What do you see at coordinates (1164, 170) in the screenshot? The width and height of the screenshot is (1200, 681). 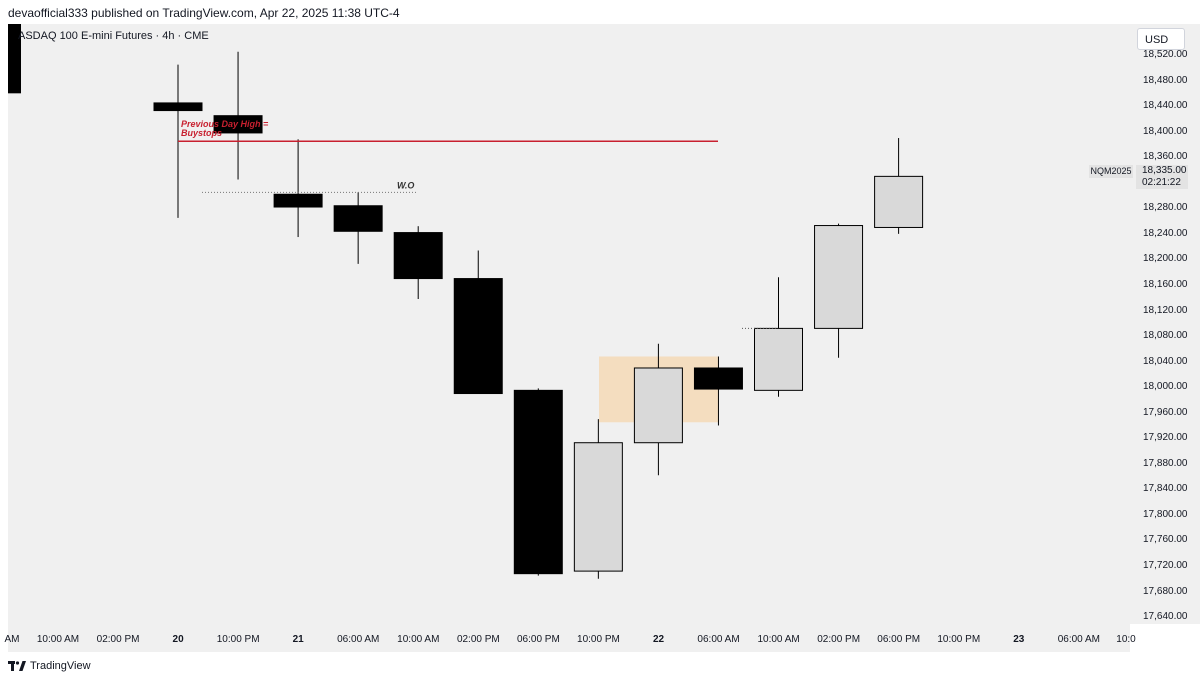 I see `last-price: 18,335.00` at bounding box center [1164, 170].